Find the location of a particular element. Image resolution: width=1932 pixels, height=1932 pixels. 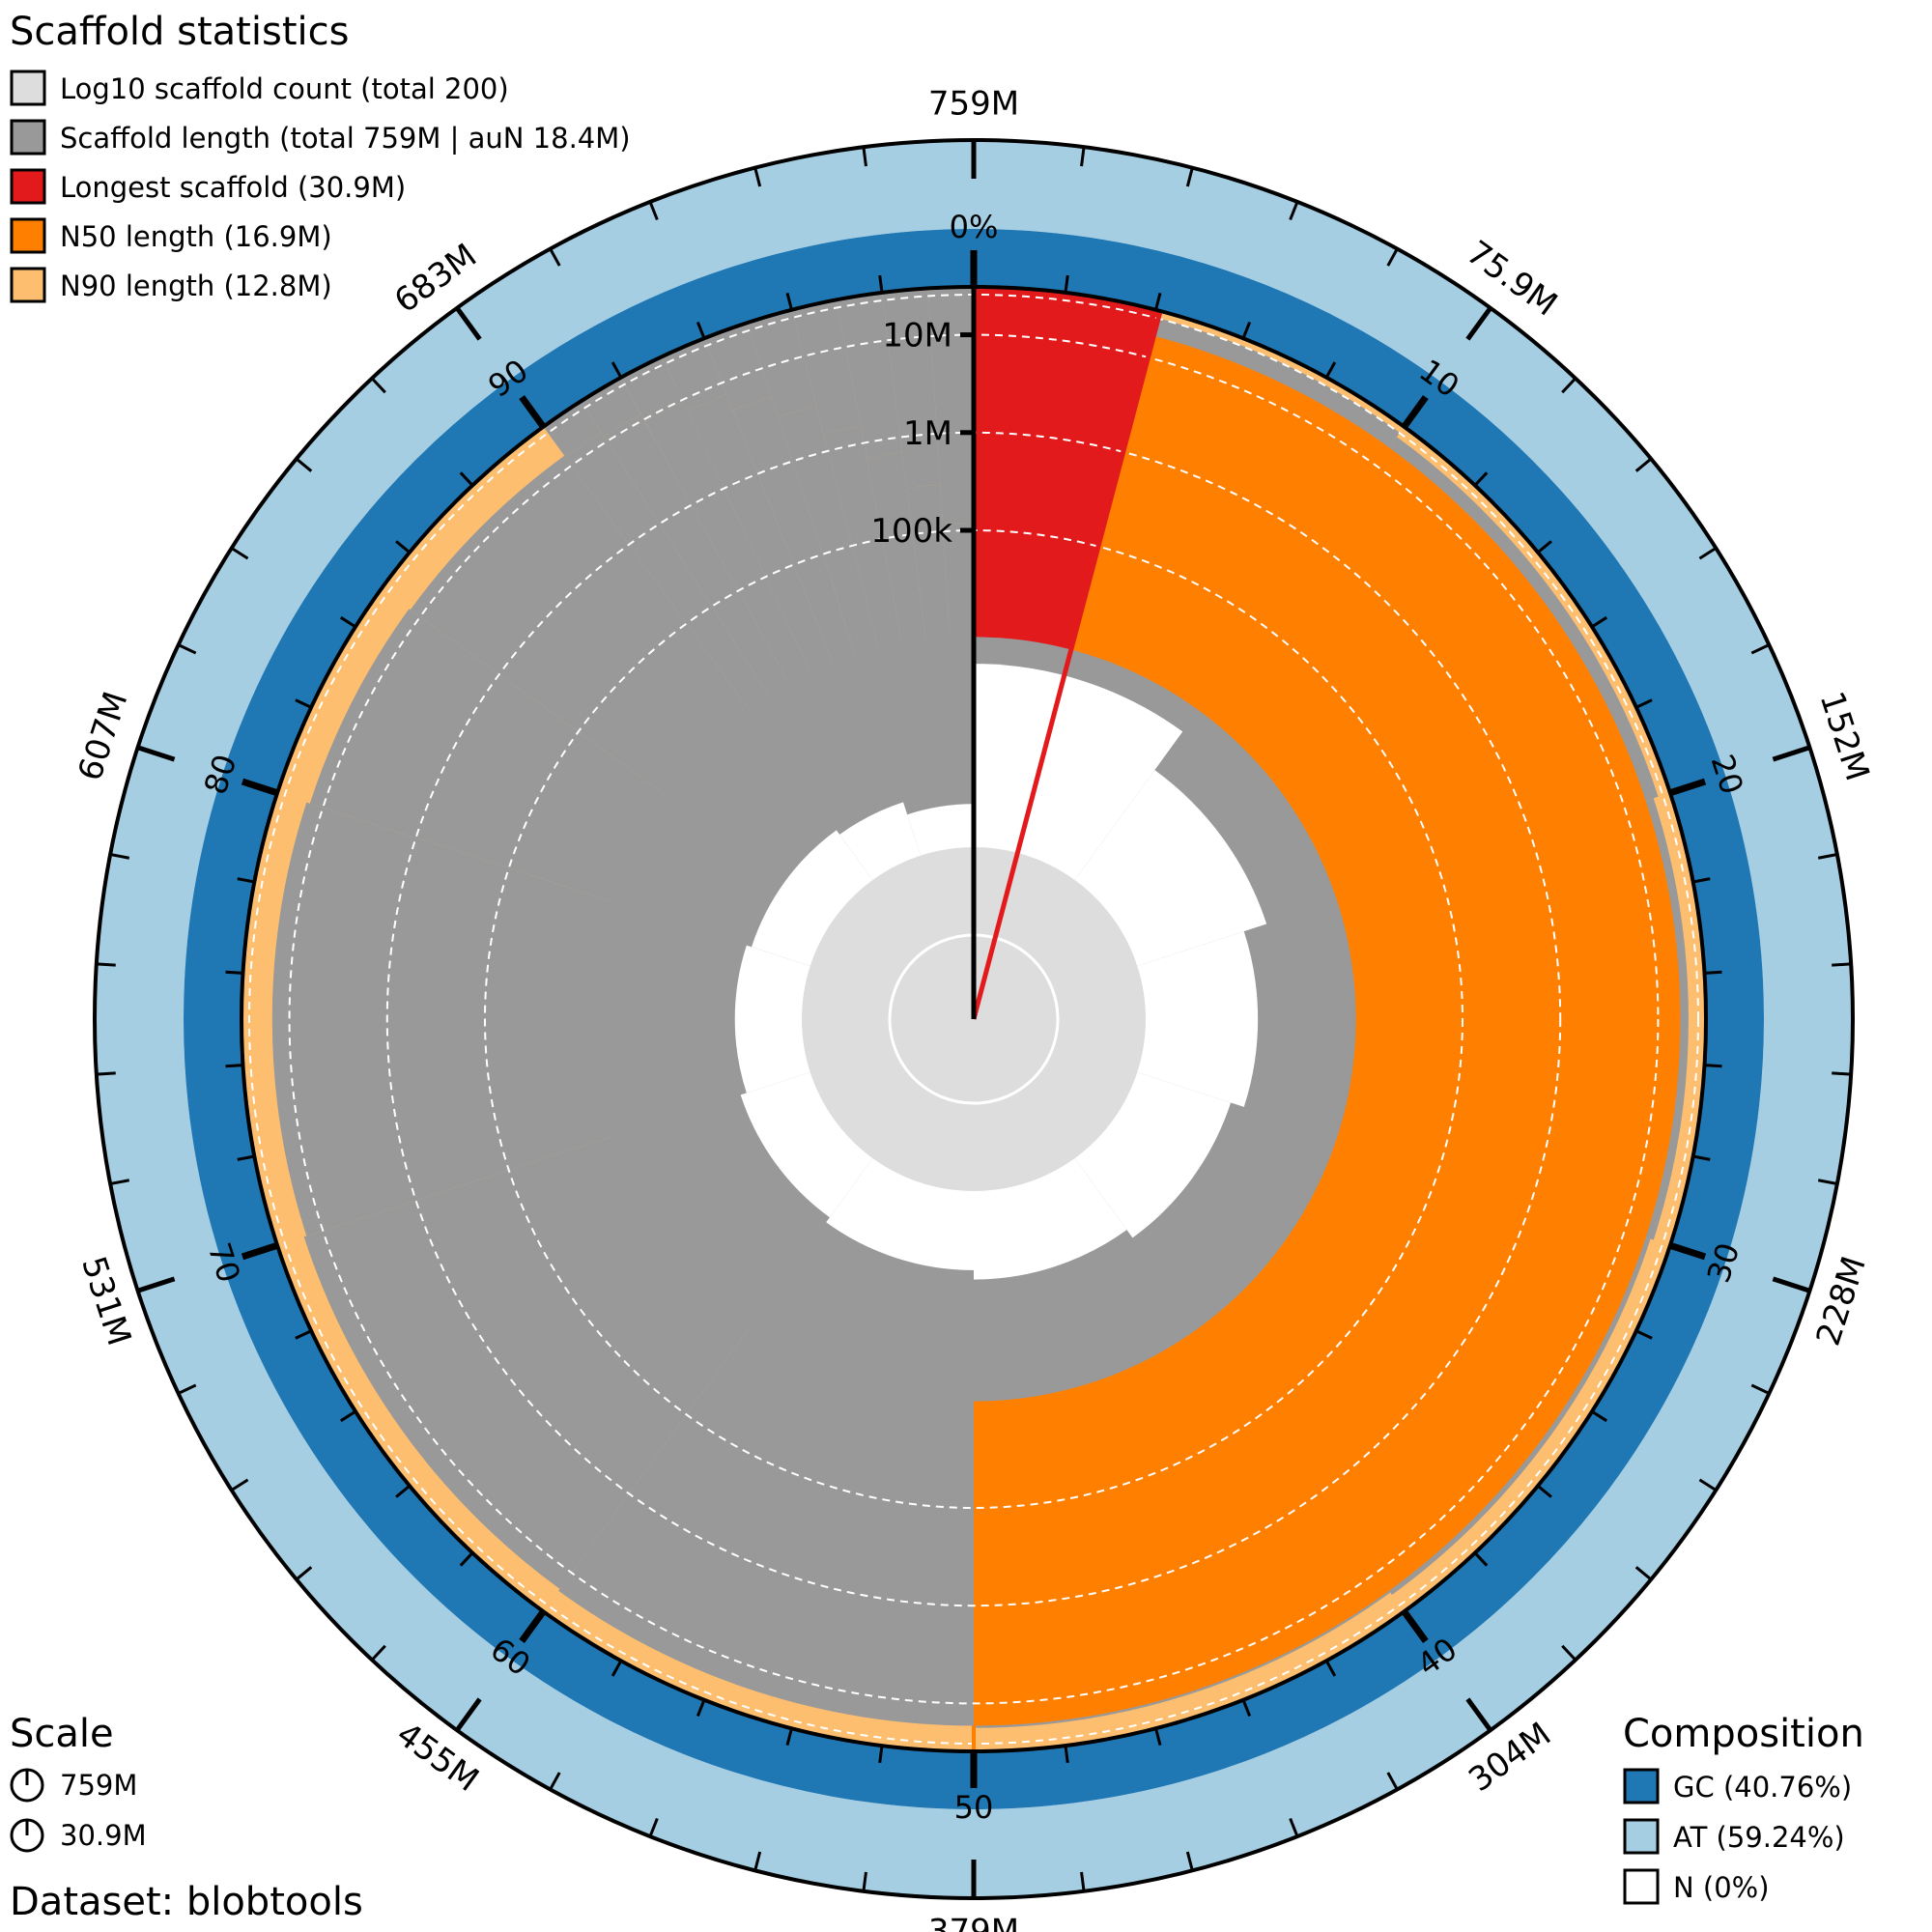

legend-item-n90: N90 length (12.8M) is located at coordinates (171, 285).